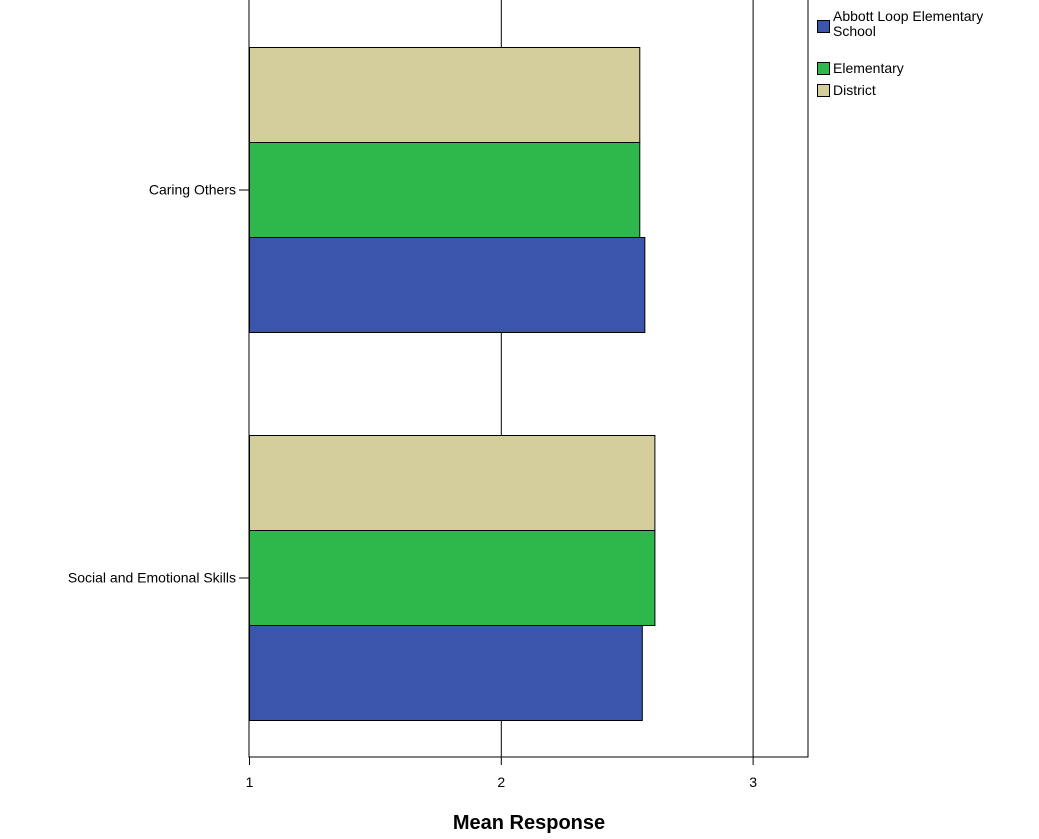  What do you see at coordinates (753, 782) in the screenshot?
I see `x-tick-label-3: 3` at bounding box center [753, 782].